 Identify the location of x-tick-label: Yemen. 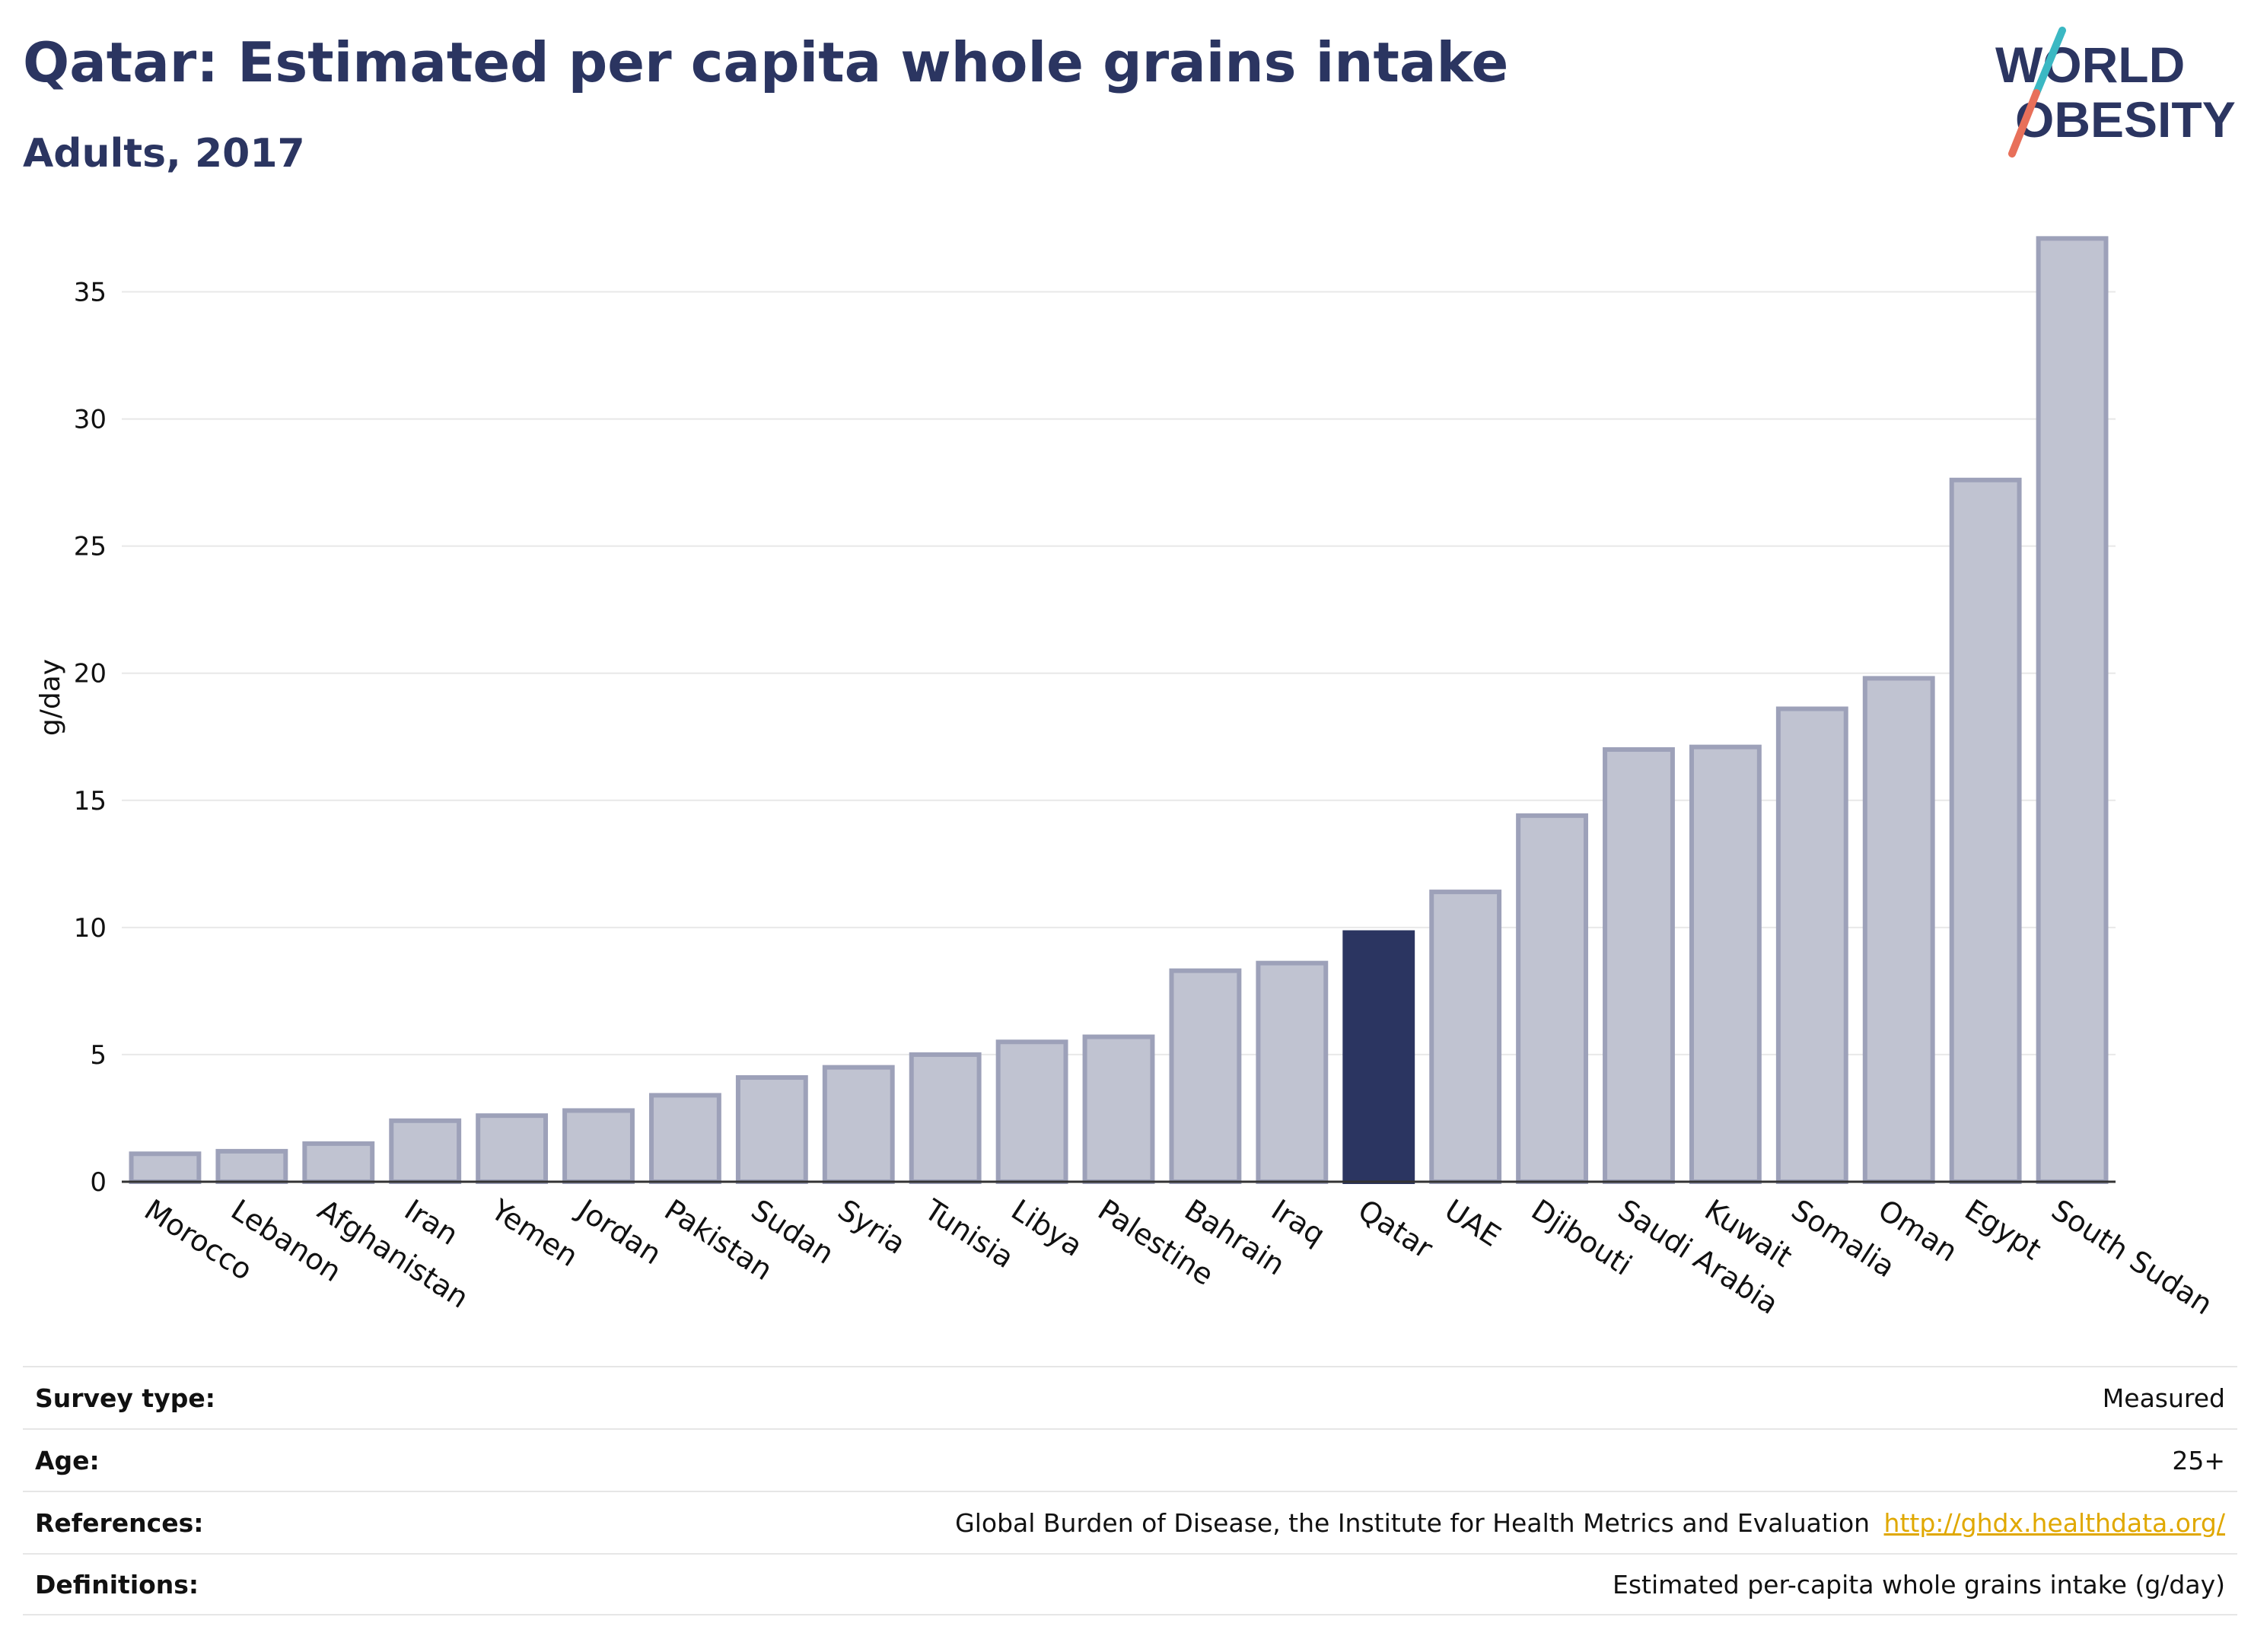
(534, 1232).